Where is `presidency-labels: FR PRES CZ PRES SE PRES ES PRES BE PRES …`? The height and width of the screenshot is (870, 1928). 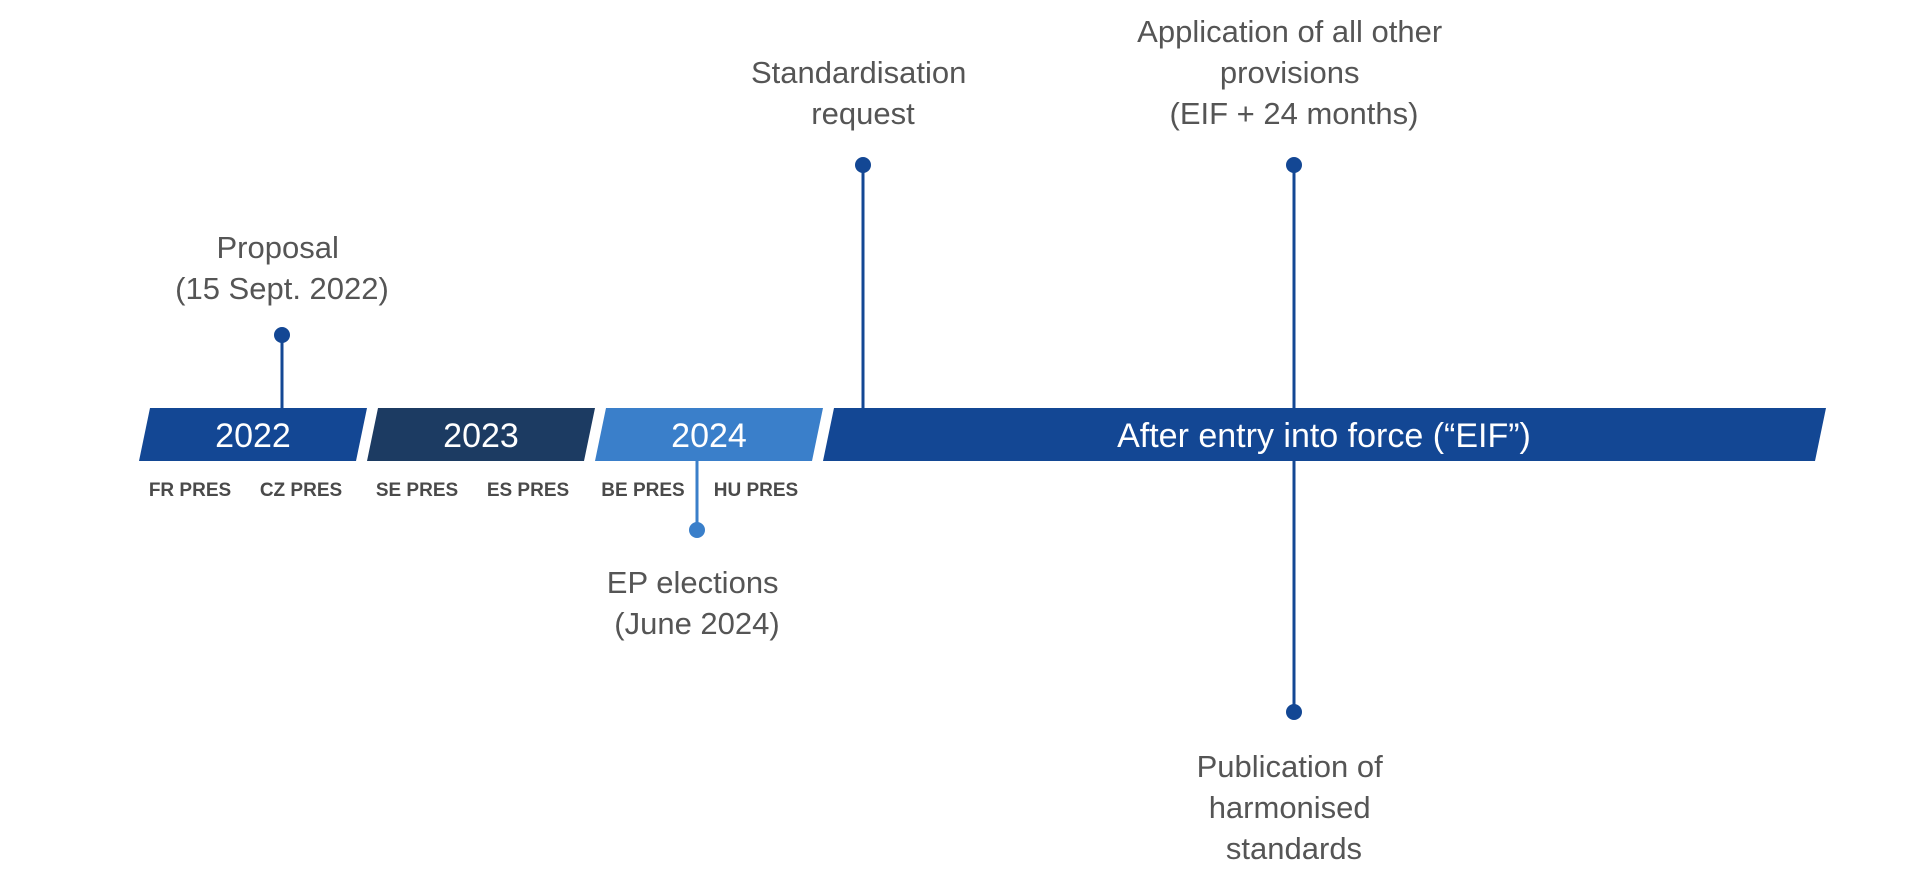
presidency-labels: FR PRES CZ PRES SE PRES ES PRES BE PRES … is located at coordinates (473, 490).